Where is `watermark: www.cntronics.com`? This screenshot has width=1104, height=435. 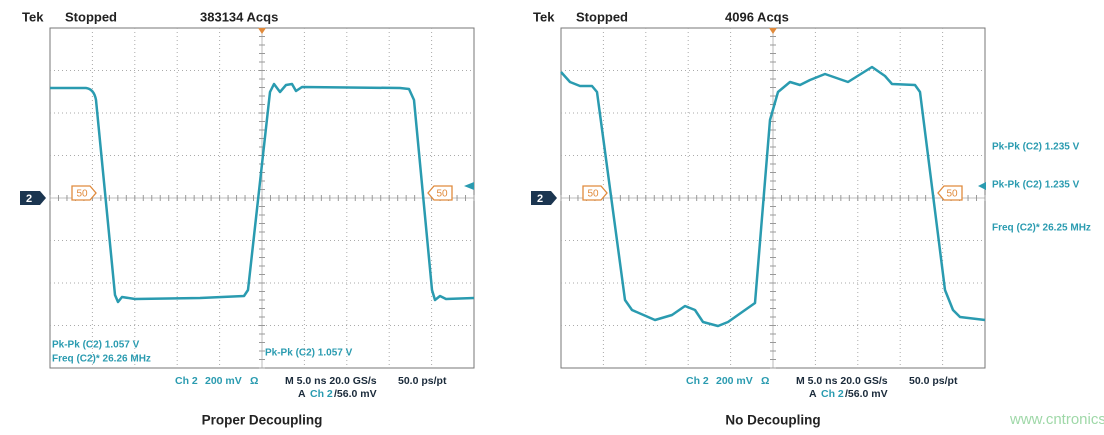 watermark: www.cntronics.com is located at coordinates (1056, 419).